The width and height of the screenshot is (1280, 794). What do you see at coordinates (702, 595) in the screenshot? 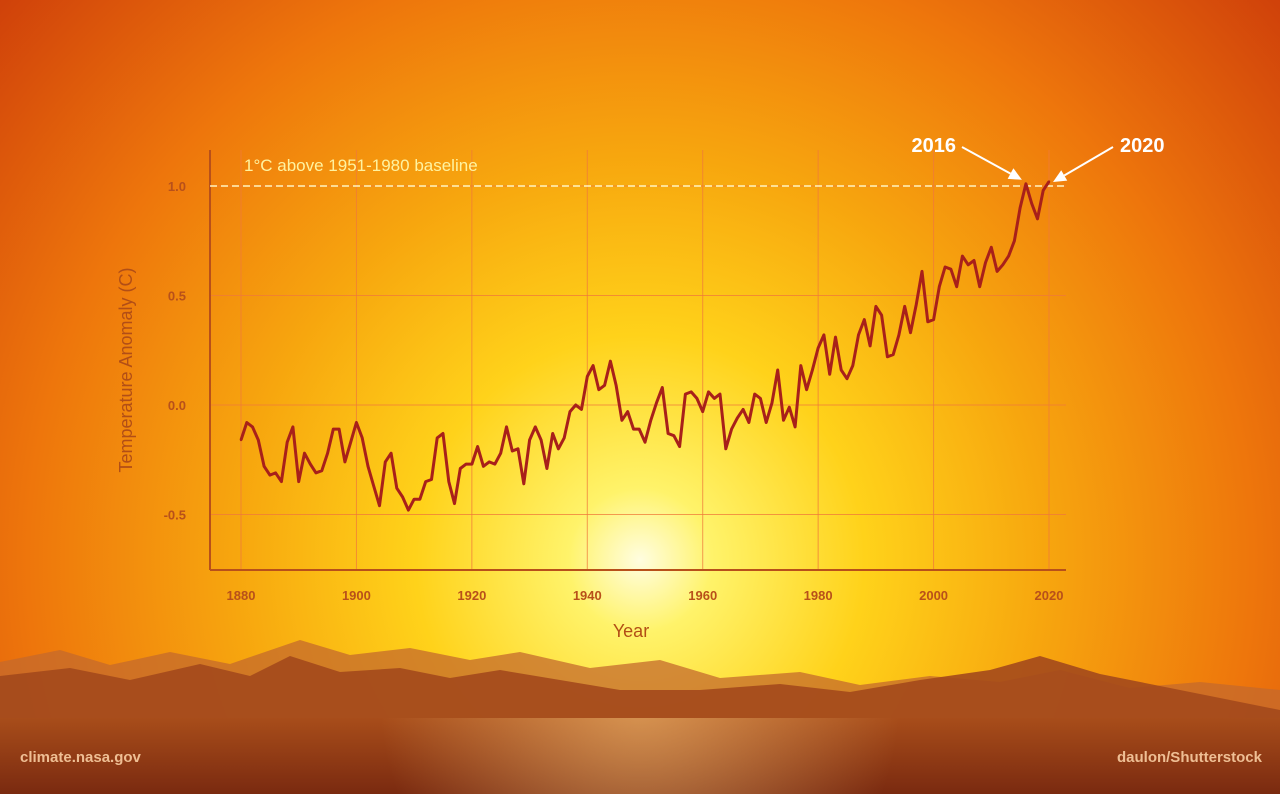
I see `x-tick-label: 1960` at bounding box center [702, 595].